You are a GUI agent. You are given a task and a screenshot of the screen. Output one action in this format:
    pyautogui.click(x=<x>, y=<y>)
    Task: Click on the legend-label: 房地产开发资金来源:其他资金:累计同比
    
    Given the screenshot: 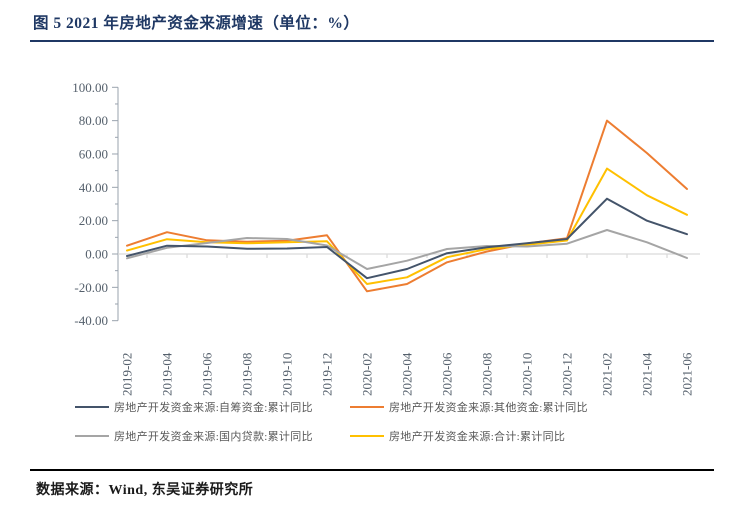 What is the action you would take?
    pyautogui.click(x=488, y=407)
    